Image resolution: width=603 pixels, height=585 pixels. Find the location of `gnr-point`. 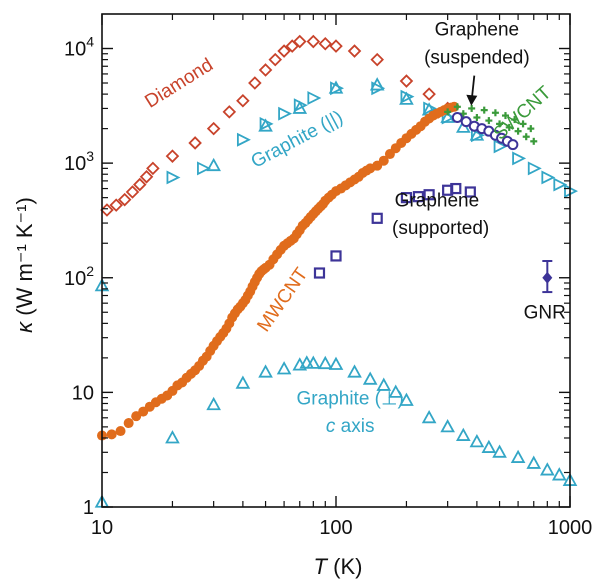

gnr-point is located at coordinates (547, 277).